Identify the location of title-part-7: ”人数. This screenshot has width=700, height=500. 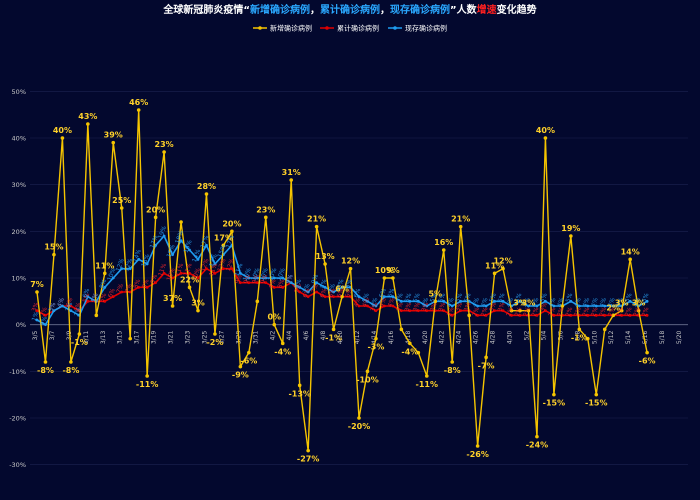
(464, 9).